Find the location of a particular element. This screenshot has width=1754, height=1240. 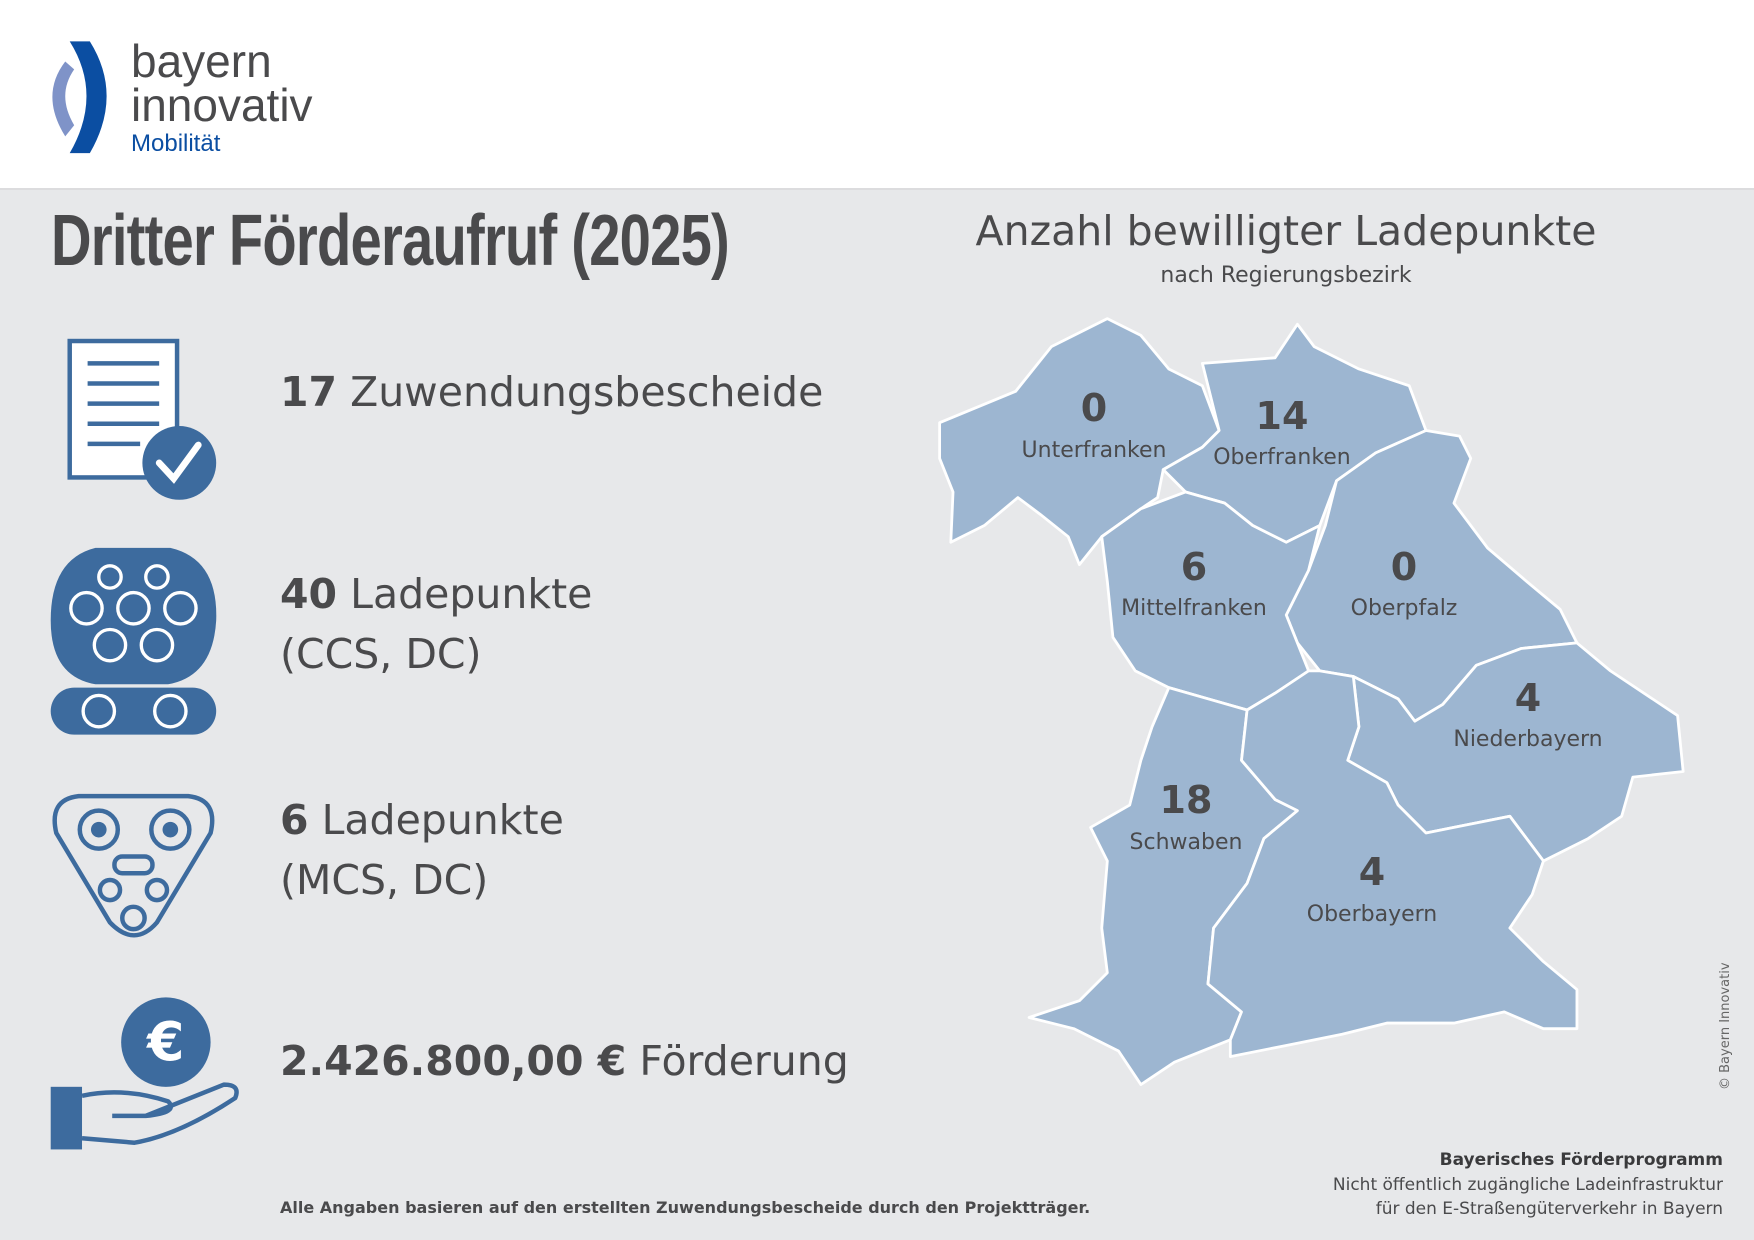

region-oberbayern is located at coordinates (1392, 864).